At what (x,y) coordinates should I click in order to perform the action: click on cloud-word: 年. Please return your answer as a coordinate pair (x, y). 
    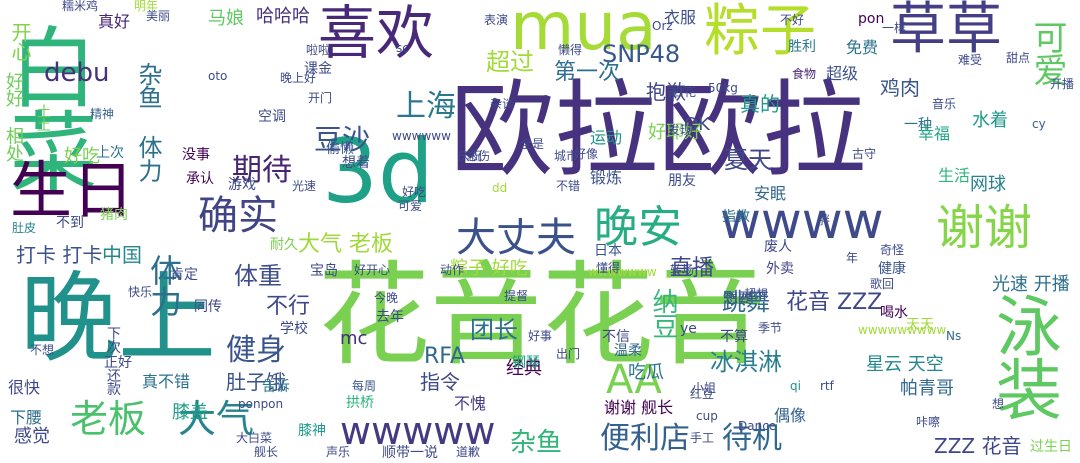
    Looking at the image, I should click on (852, 258).